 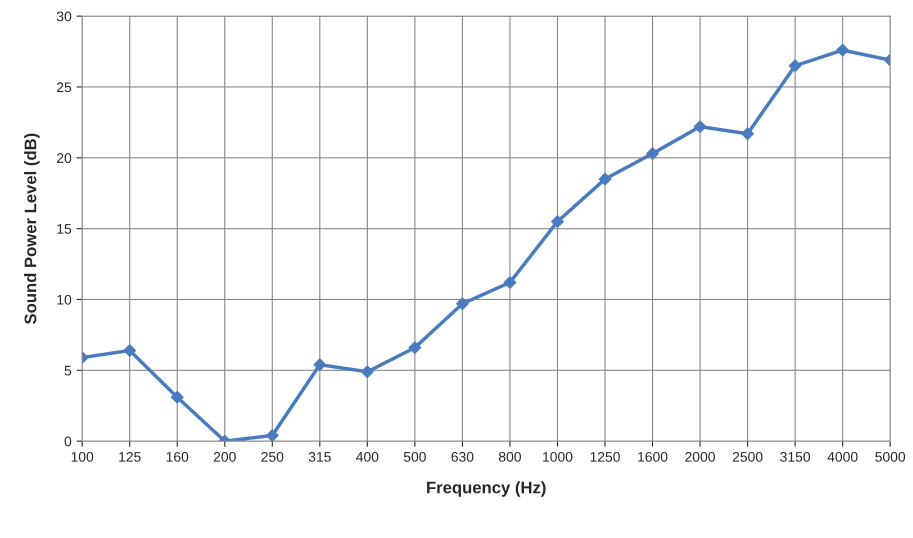 I want to click on x-tick-label: 1600, so click(x=653, y=457).